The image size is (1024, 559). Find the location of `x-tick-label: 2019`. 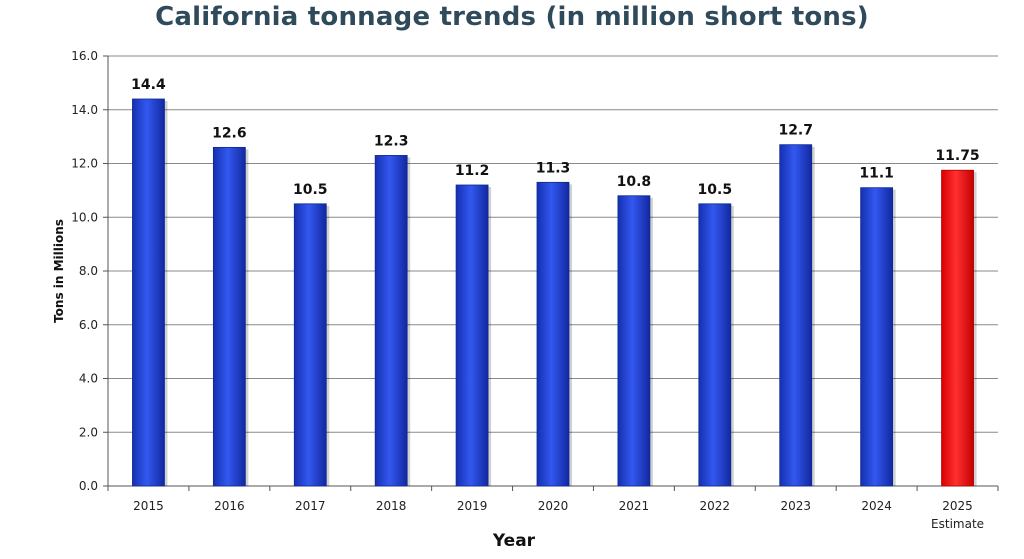

x-tick-label: 2019 is located at coordinates (472, 506).